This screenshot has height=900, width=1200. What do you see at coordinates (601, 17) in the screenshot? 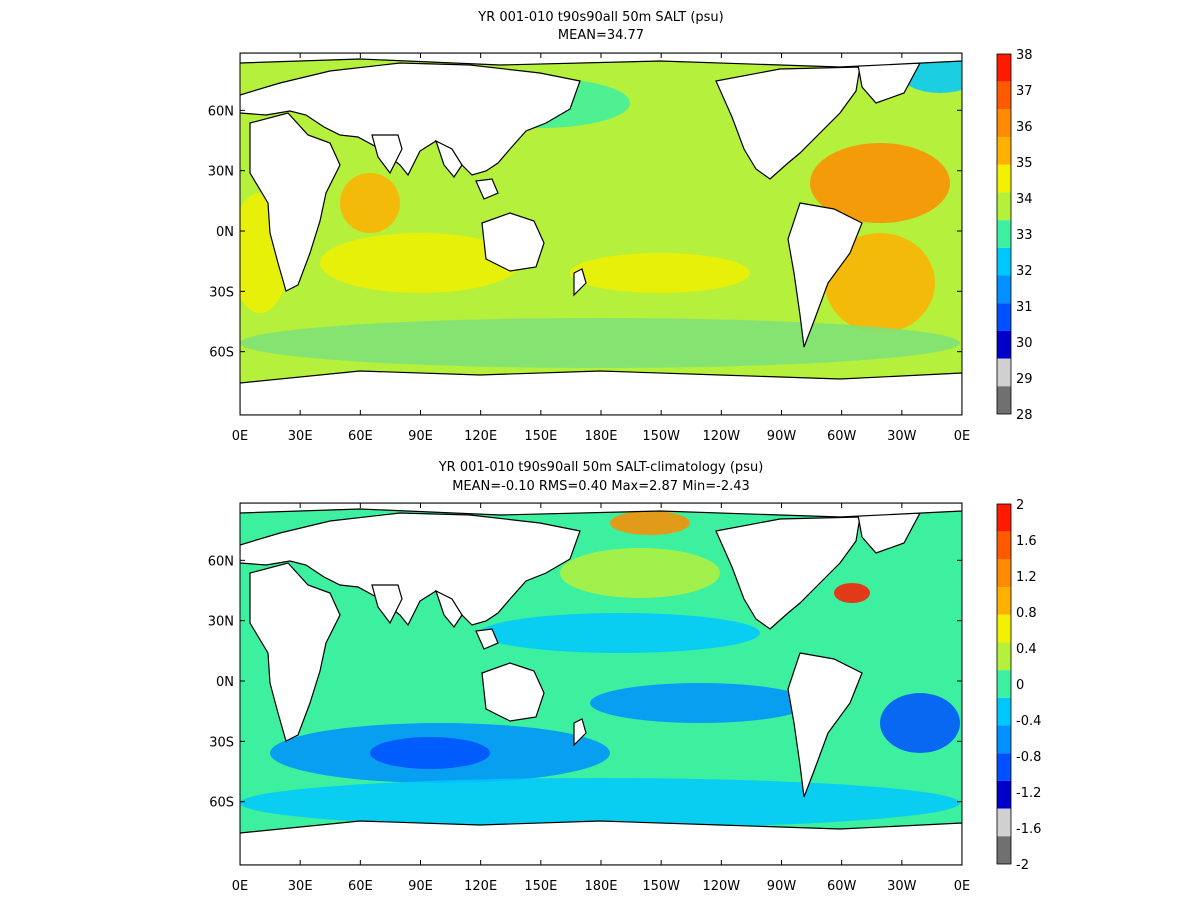
I see `panel1-title: YR 001-010 t90s90all 50m SALT (psu)` at bounding box center [601, 17].